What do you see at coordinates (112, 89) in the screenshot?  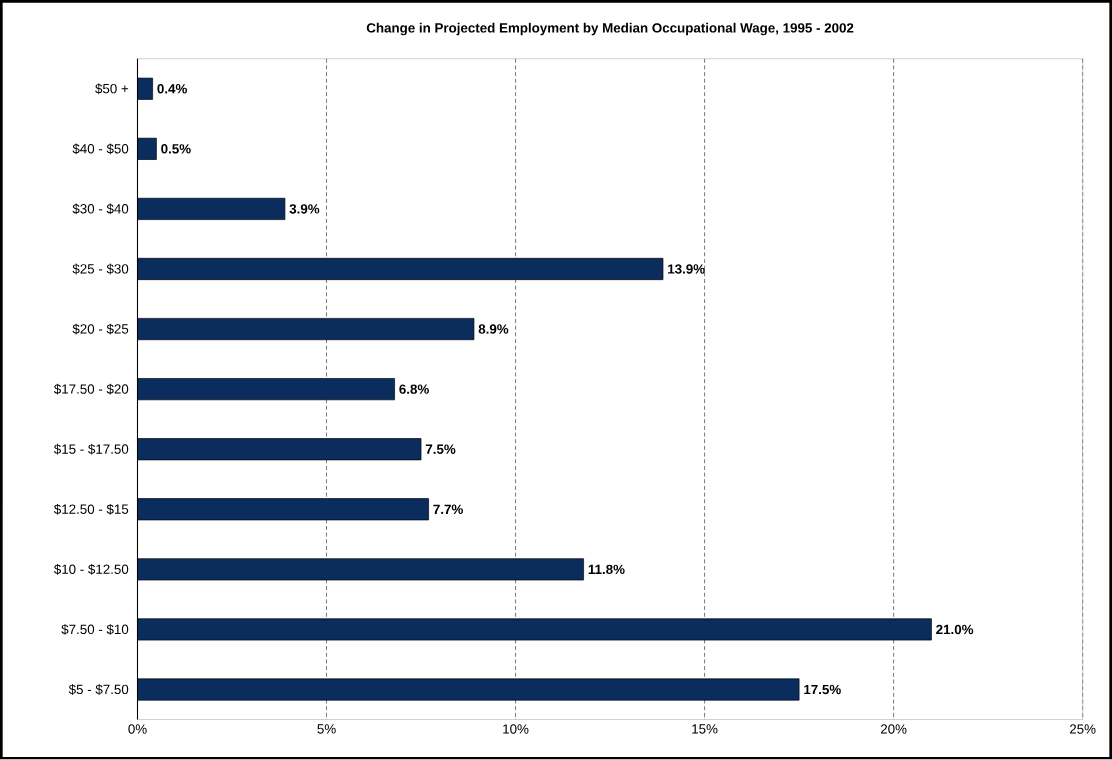 I see `y-tick-label: $50 +` at bounding box center [112, 89].